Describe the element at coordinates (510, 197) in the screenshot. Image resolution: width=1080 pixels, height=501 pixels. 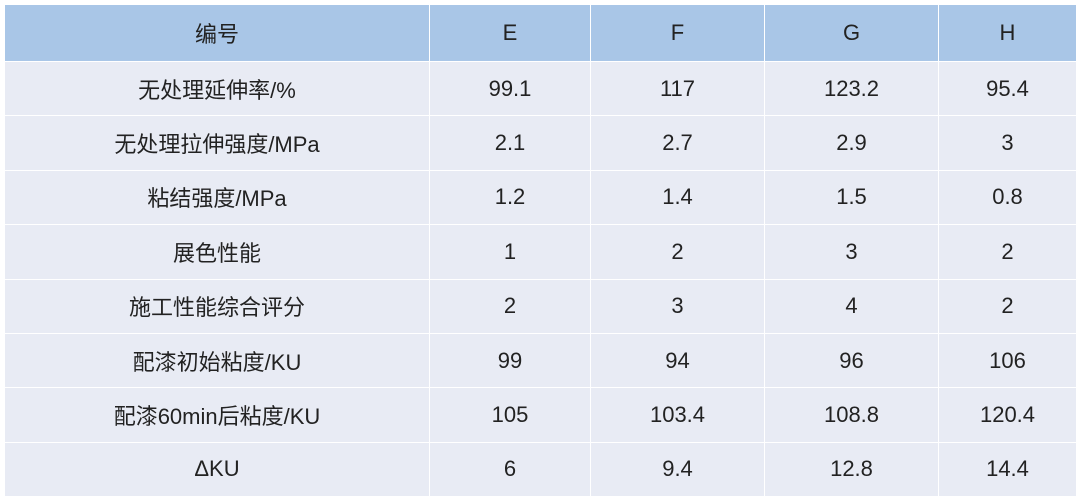
I see `table-cell: 1.2` at that location.